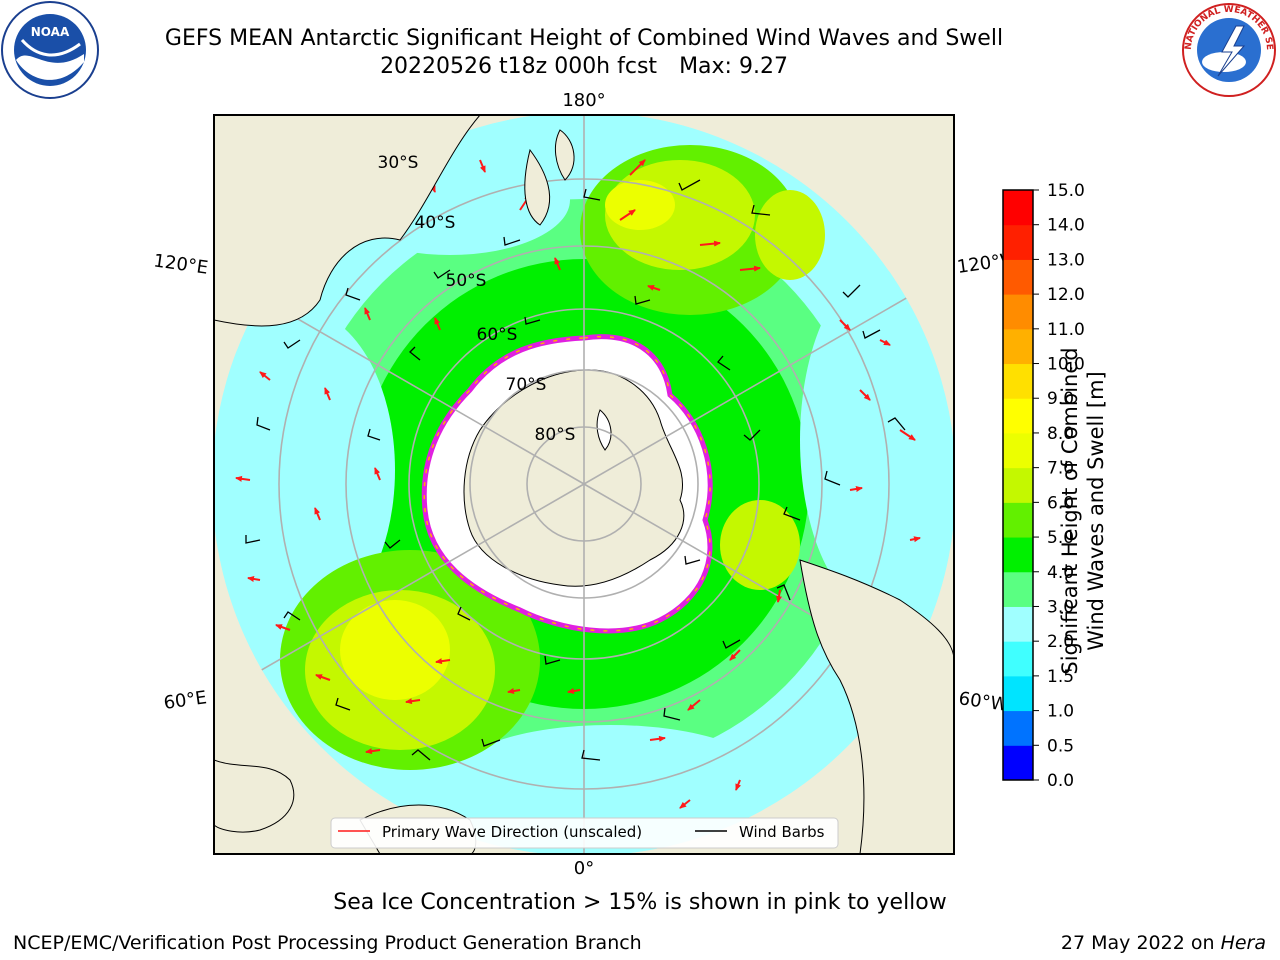 The height and width of the screenshot is (960, 1280). What do you see at coordinates (584, 868) in the screenshot?
I see `lon-label-0: 0°` at bounding box center [584, 868].